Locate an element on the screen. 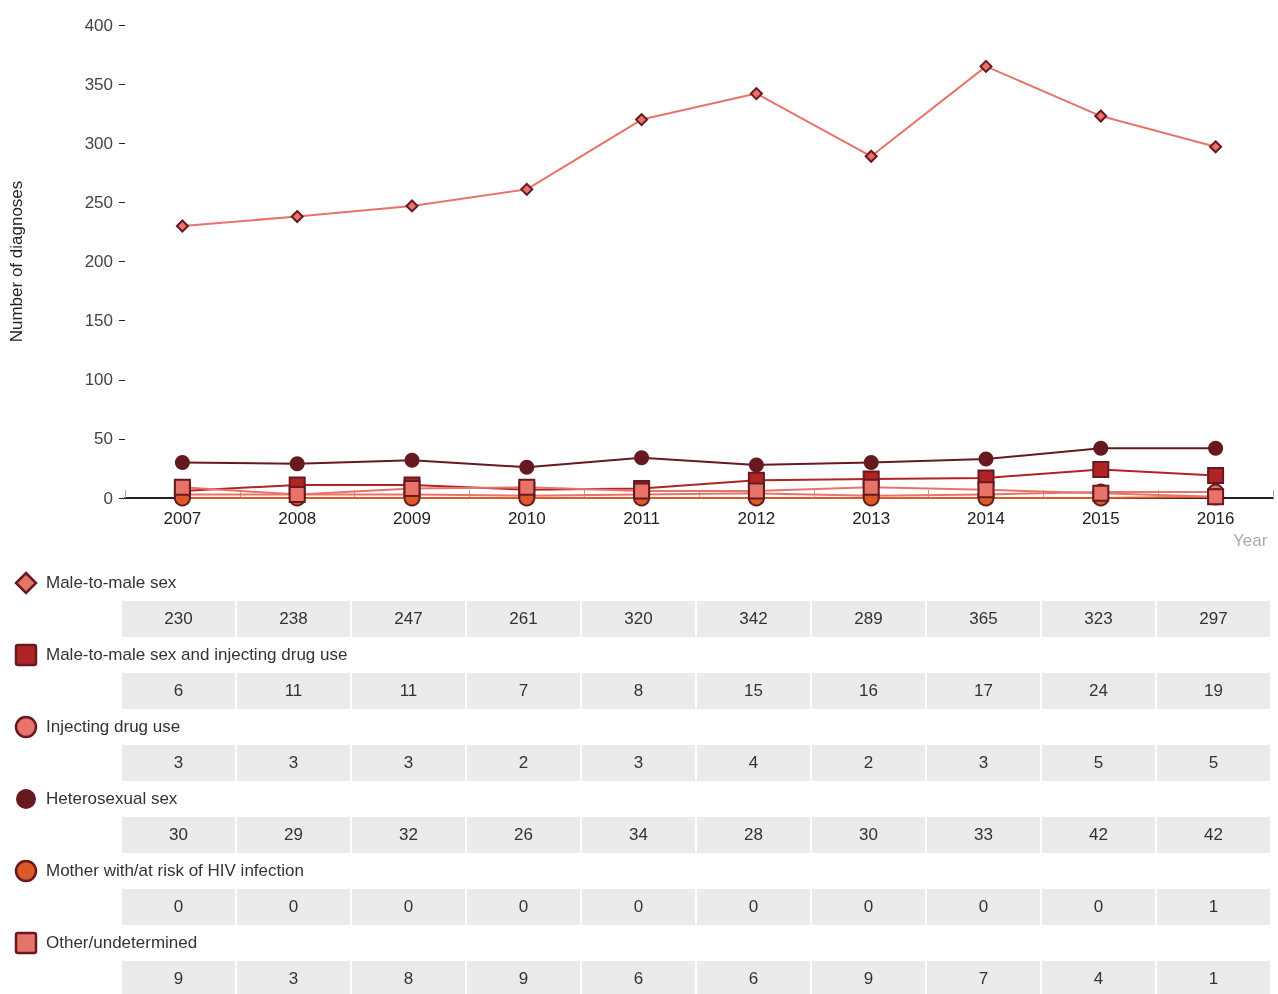 This screenshot has height=994, width=1278. y-axis-title: Number of diagnoses is located at coordinates (16, 261).